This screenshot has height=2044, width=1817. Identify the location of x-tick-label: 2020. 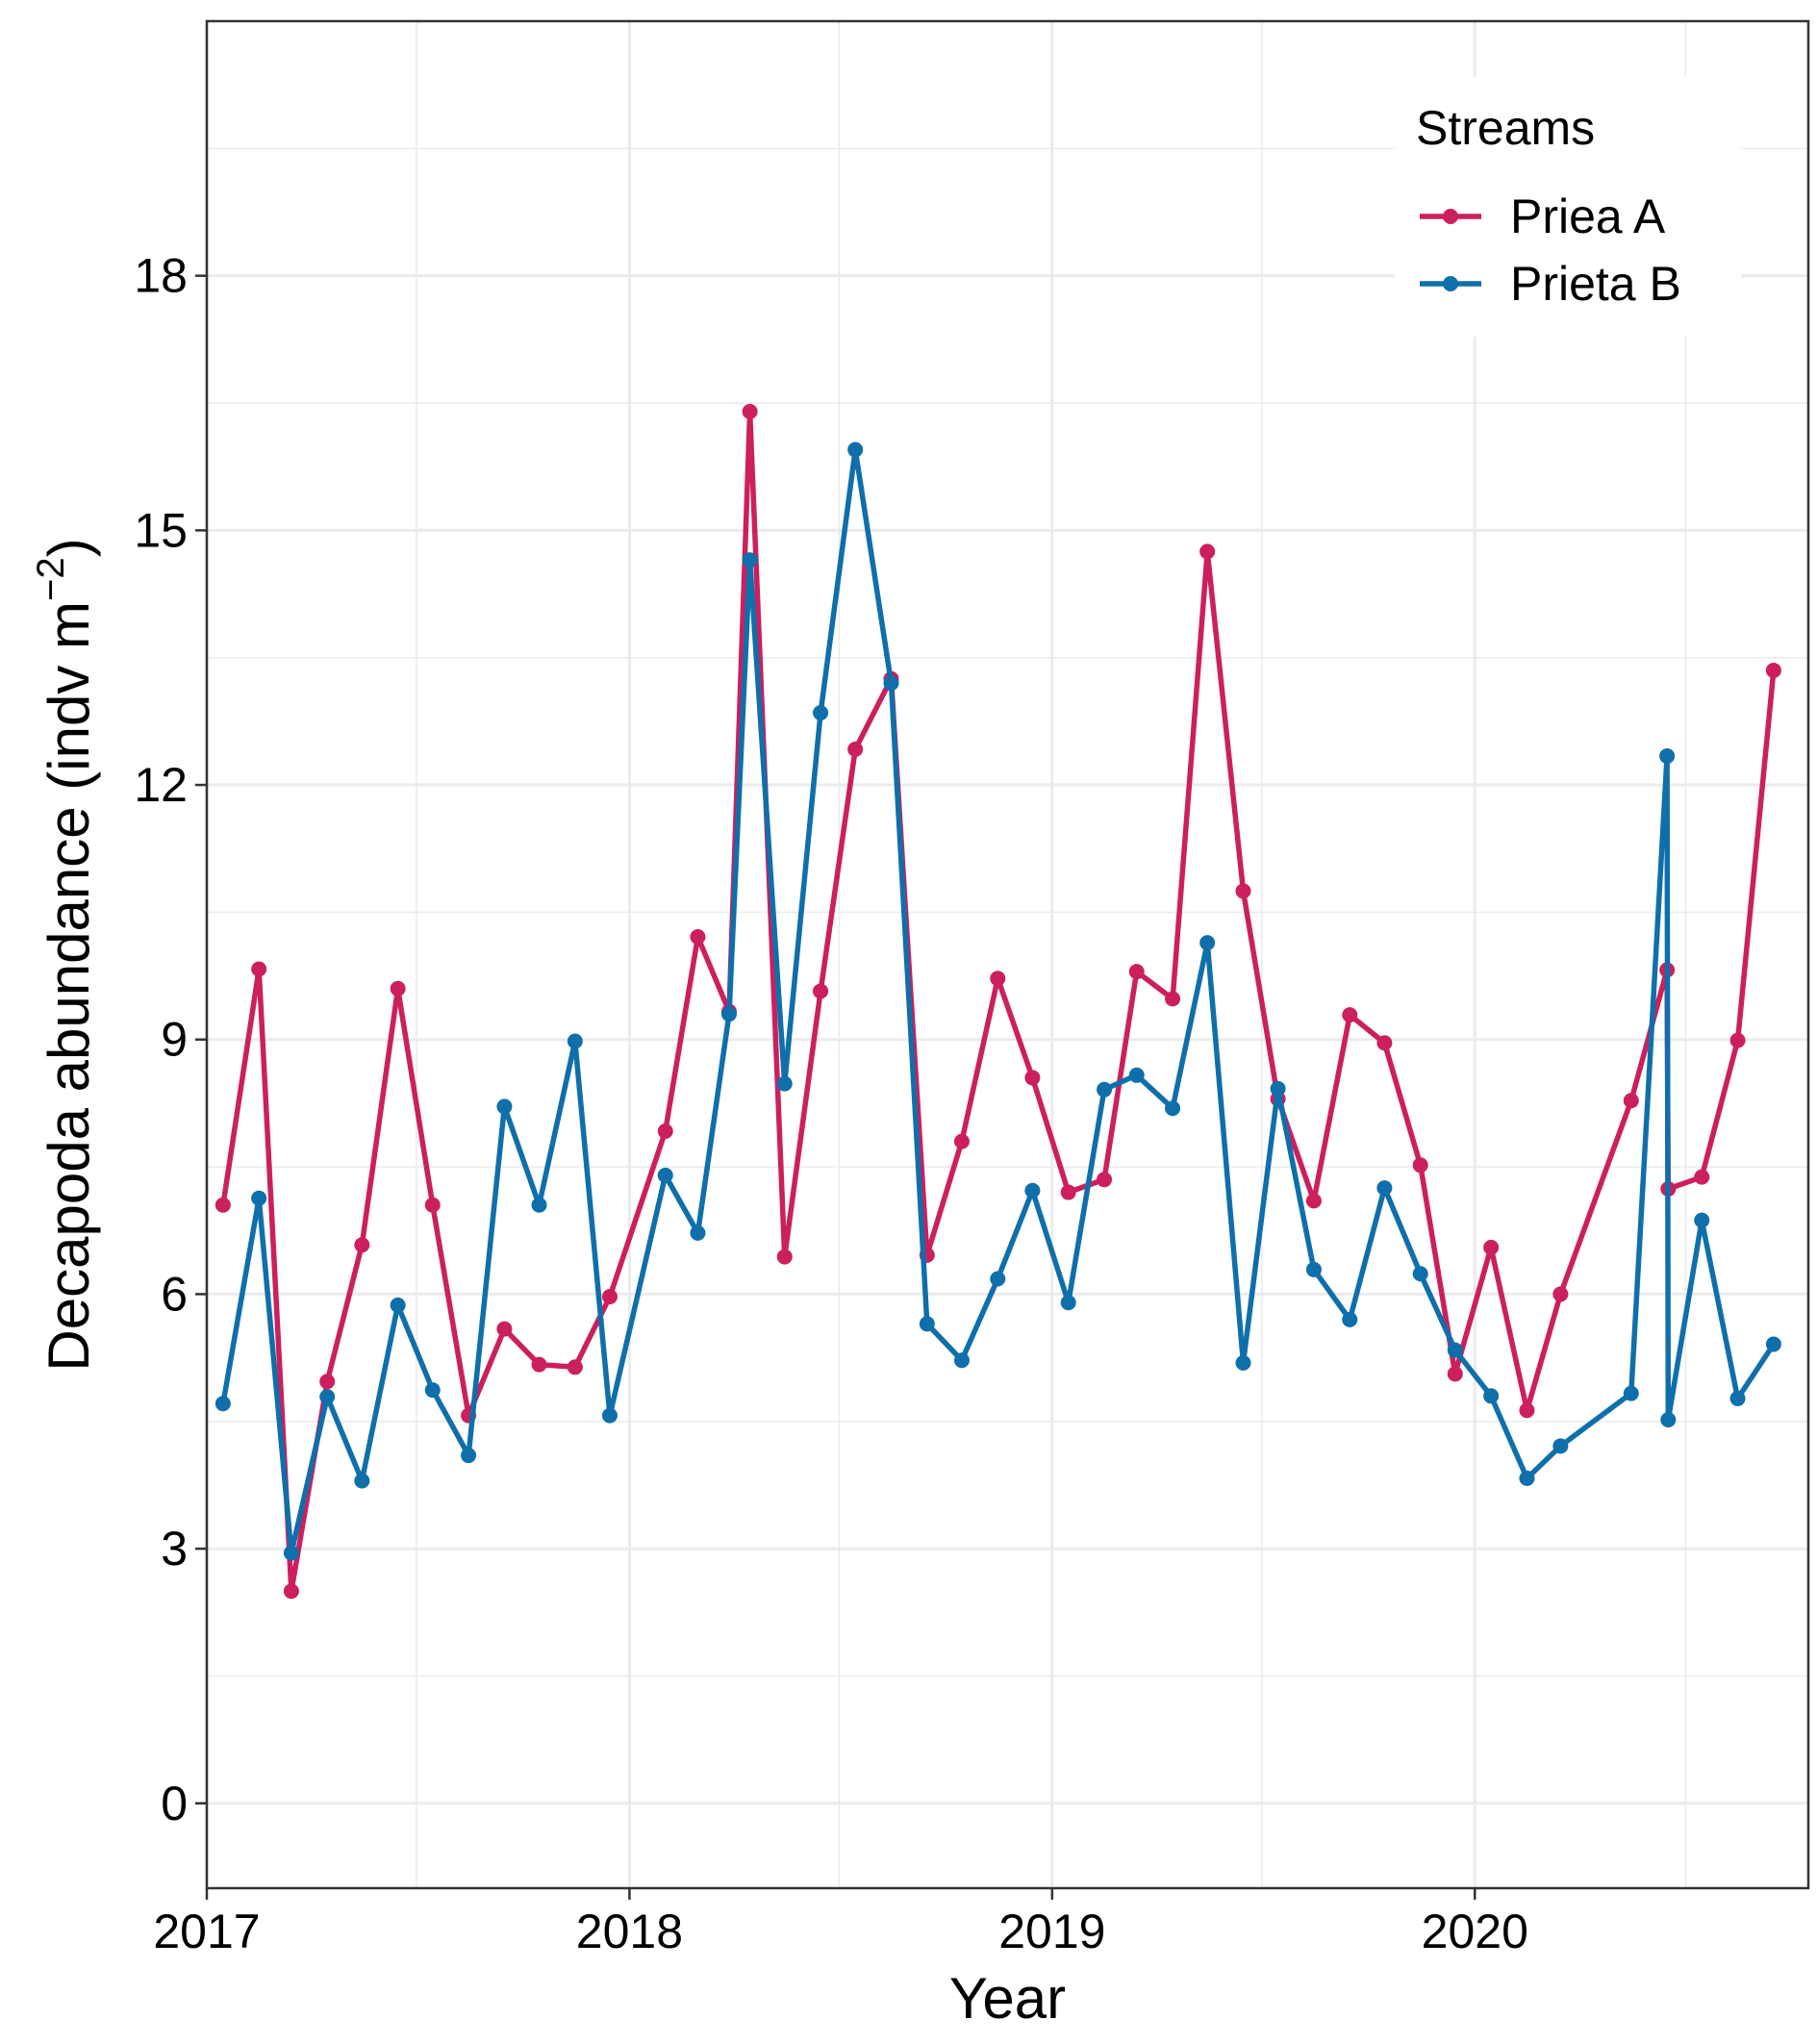
(1475, 1932).